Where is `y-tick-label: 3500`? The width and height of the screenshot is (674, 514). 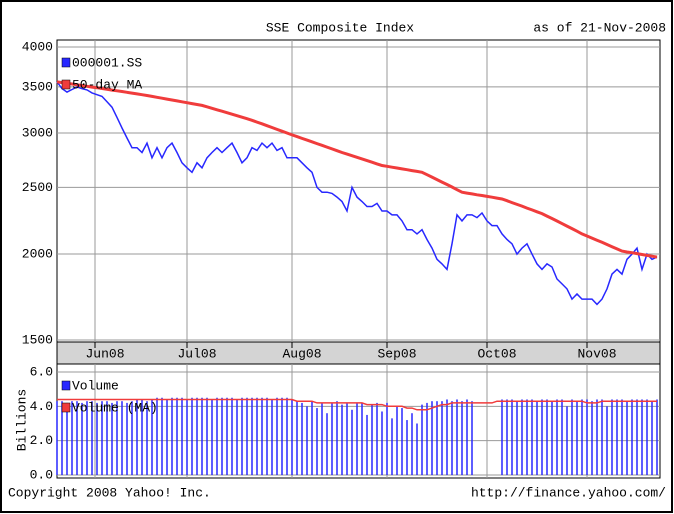 y-tick-label: 3500 is located at coordinates (37, 86).